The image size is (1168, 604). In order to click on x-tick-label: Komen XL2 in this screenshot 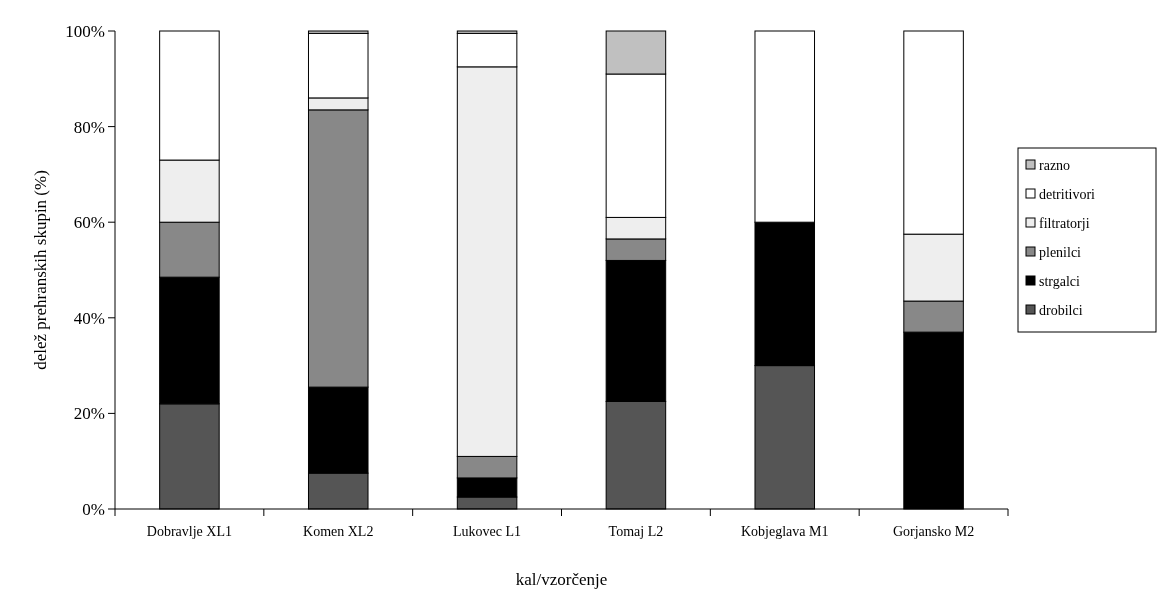, I will do `click(338, 531)`.